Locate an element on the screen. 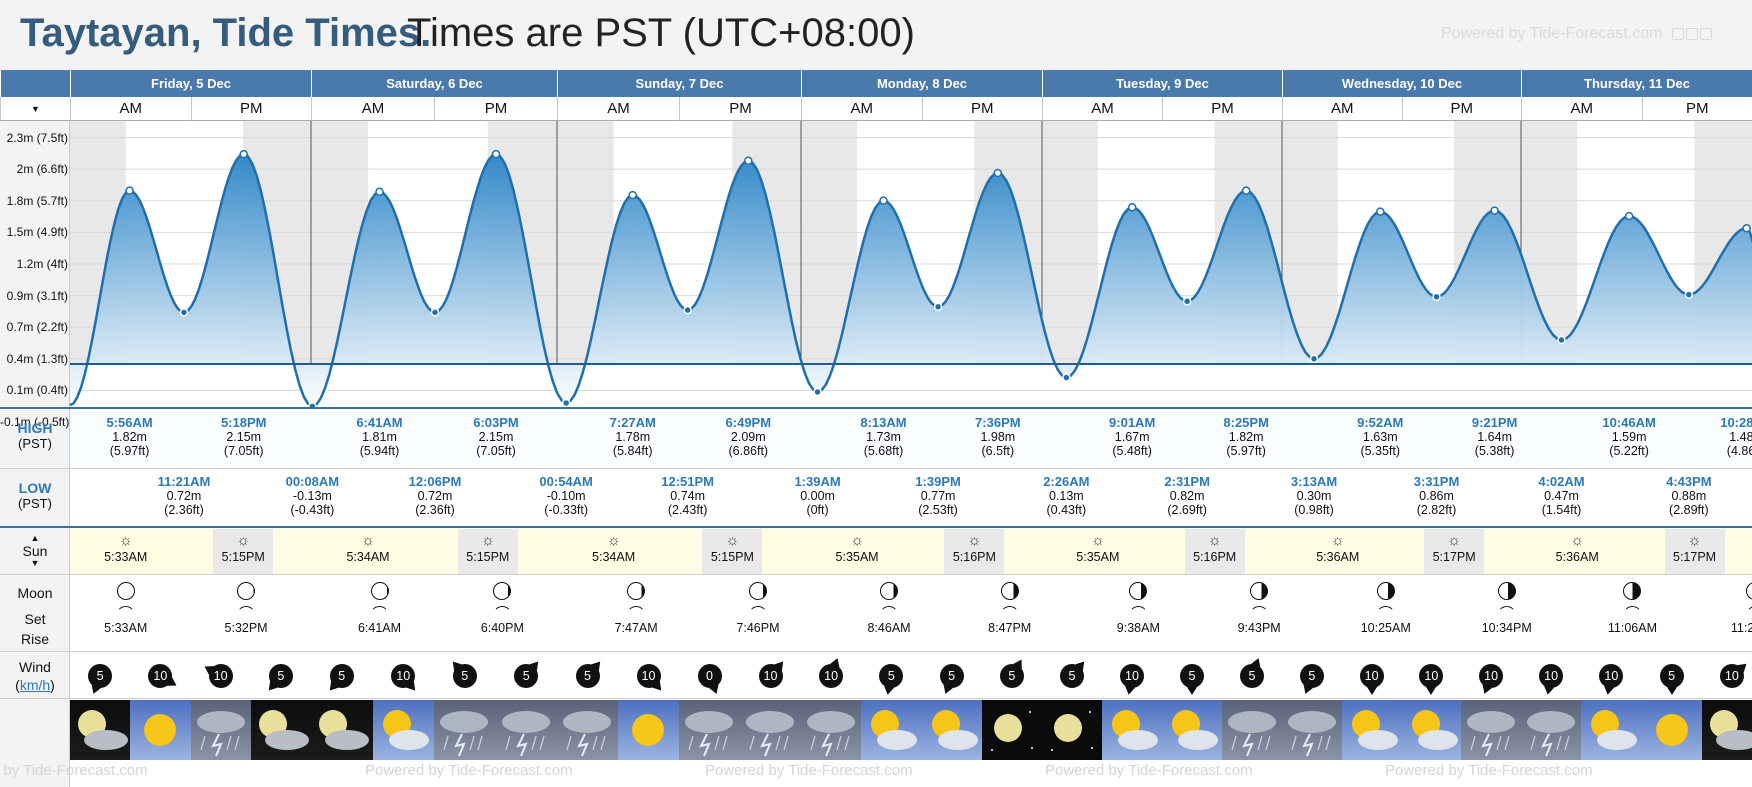 This screenshot has width=1752, height=787. low-tide-cell: 12:51PM 0.74m (2.43ft) is located at coordinates (688, 496).